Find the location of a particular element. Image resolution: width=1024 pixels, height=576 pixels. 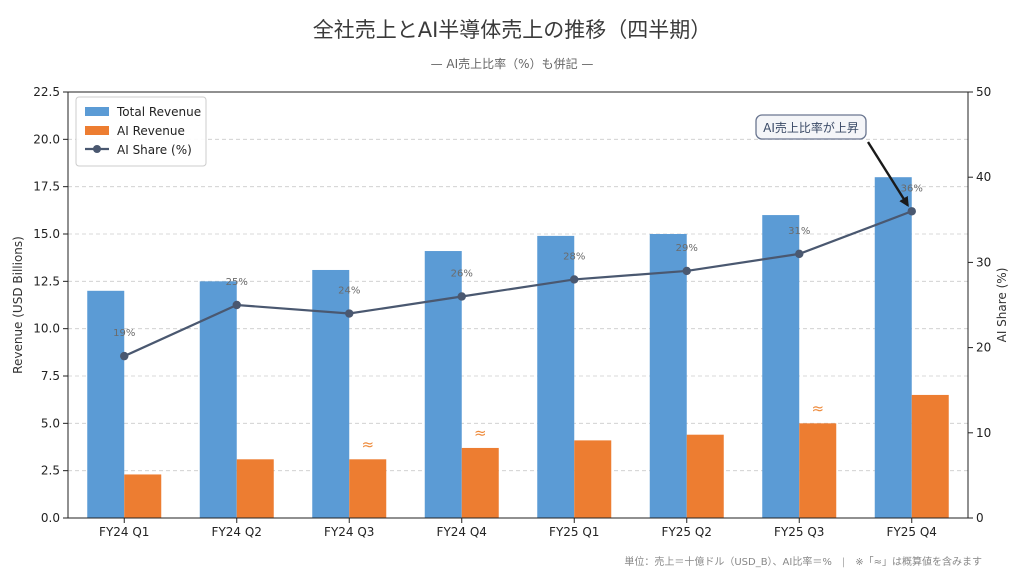

y2-tick-label: 50 is located at coordinates (983, 92).